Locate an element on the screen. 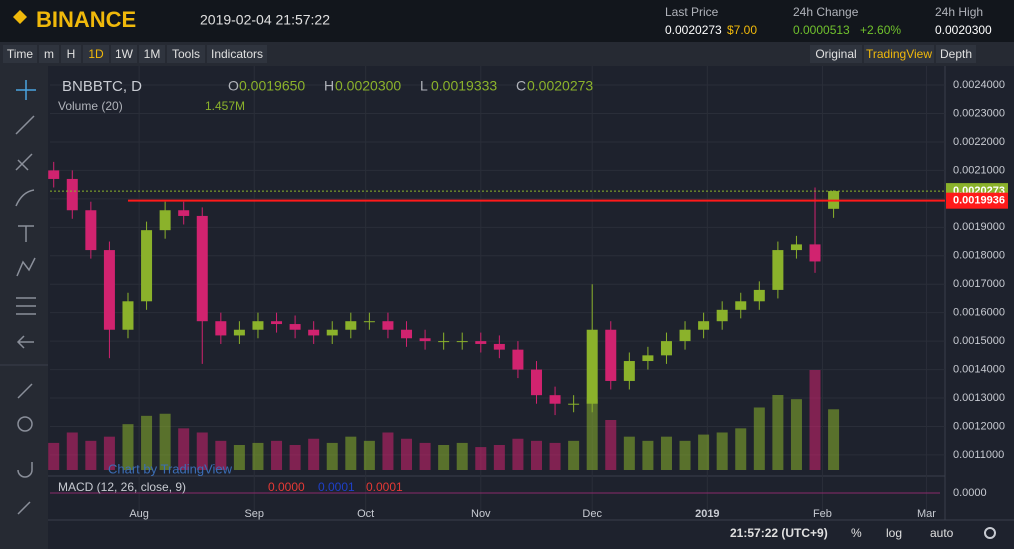 Image resolution: width=1014 pixels, height=549 pixels. prediction-tool is located at coordinates (26, 306).